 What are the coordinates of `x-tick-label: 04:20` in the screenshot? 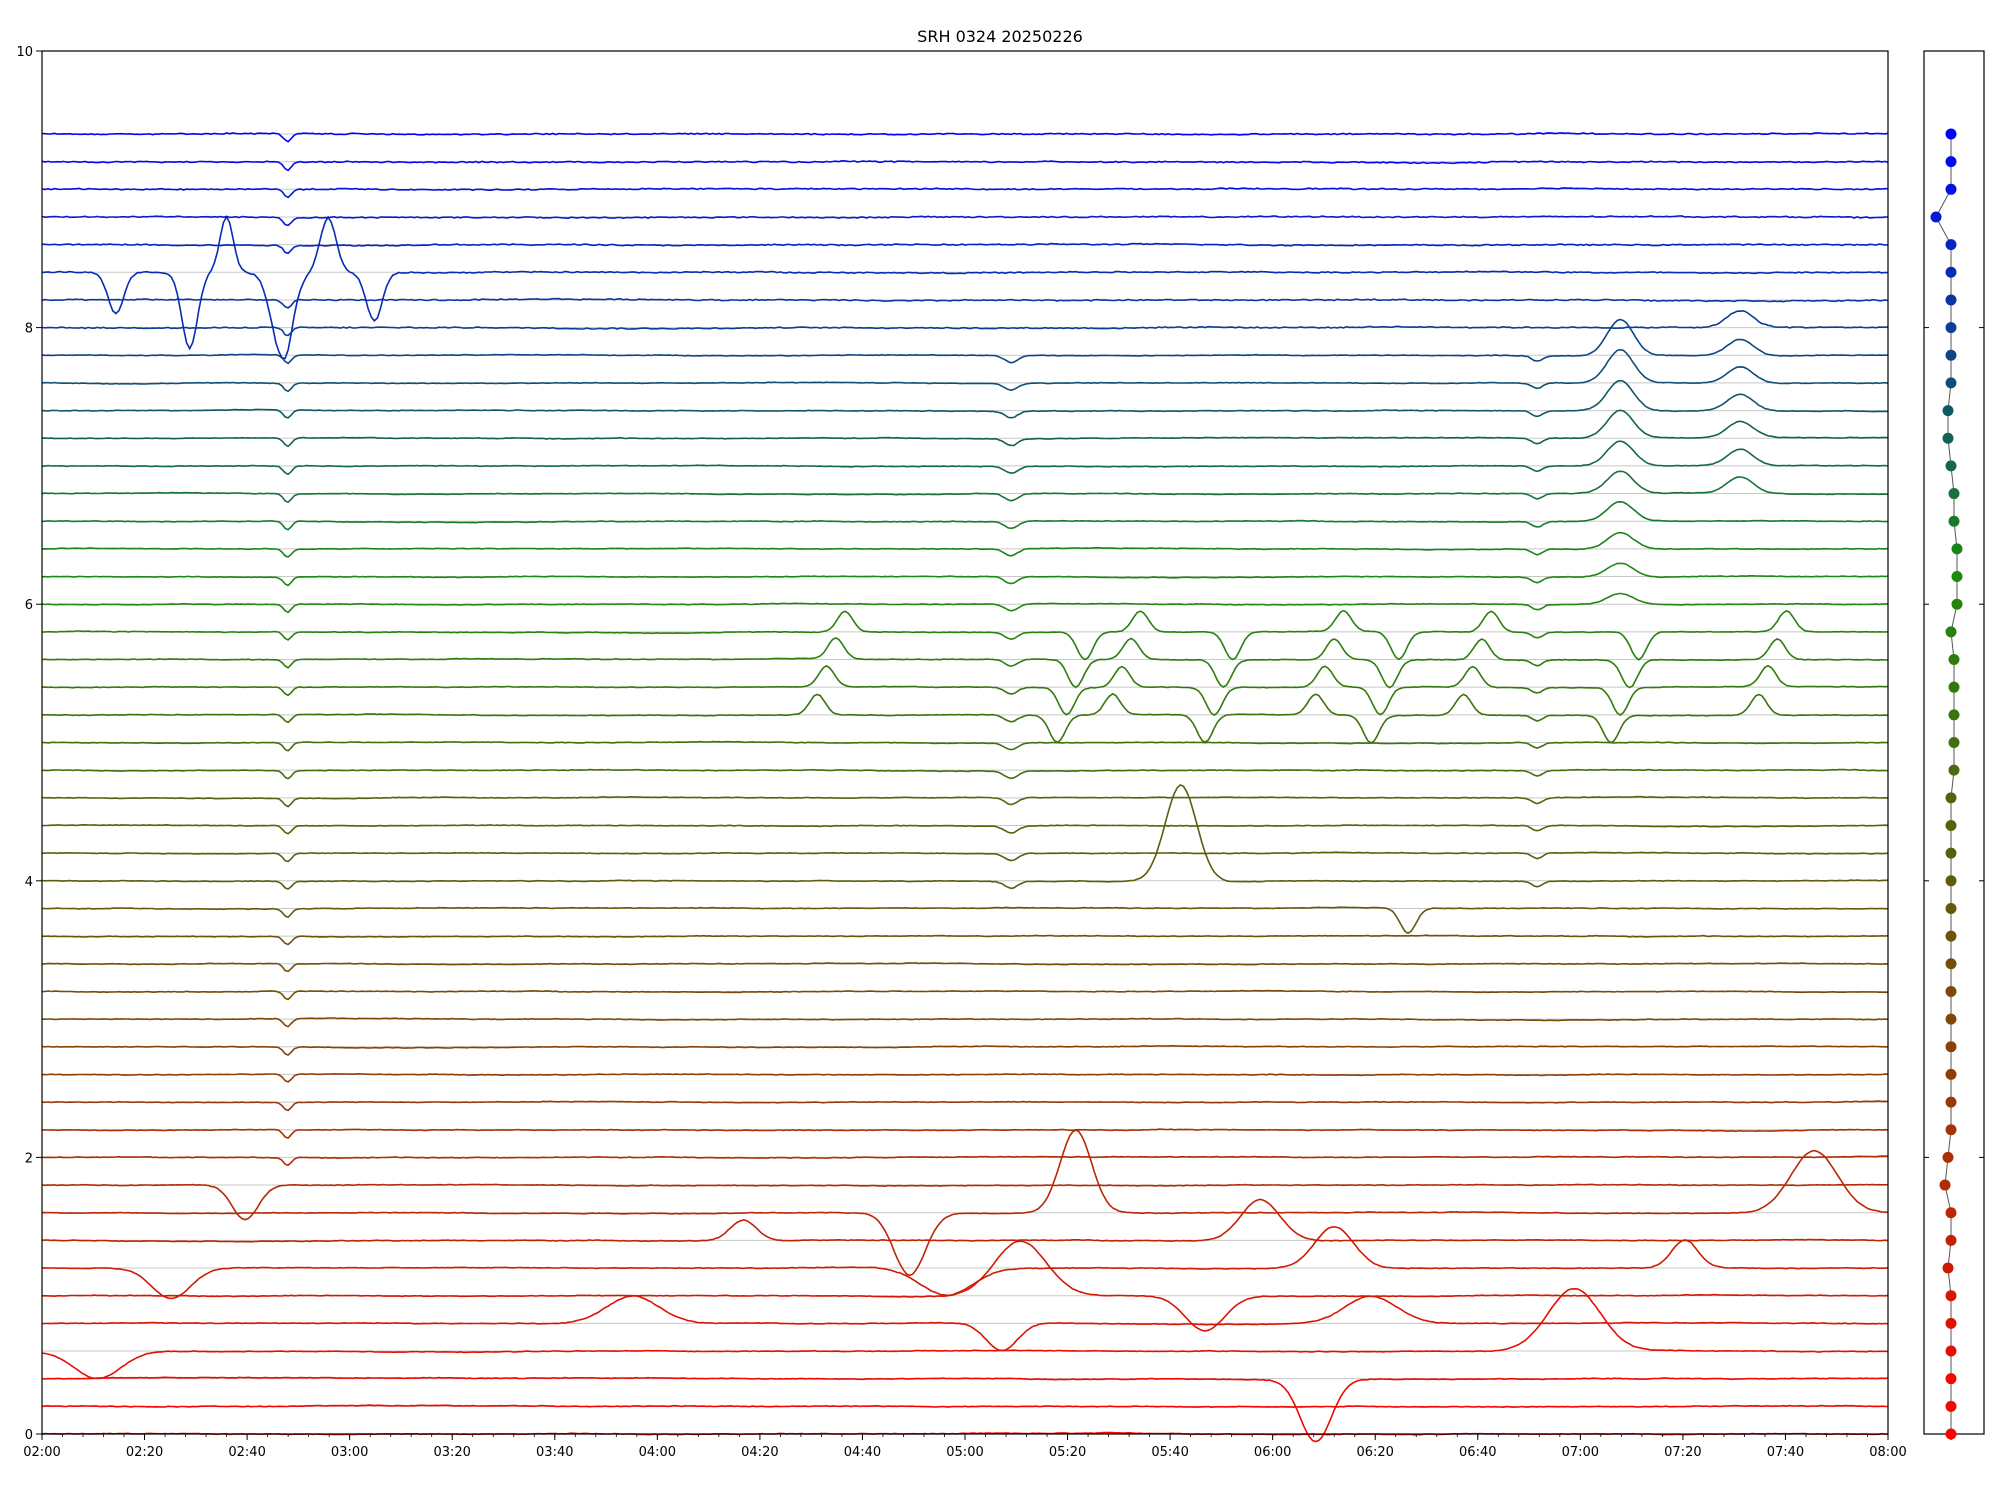 It's located at (759, 1452).